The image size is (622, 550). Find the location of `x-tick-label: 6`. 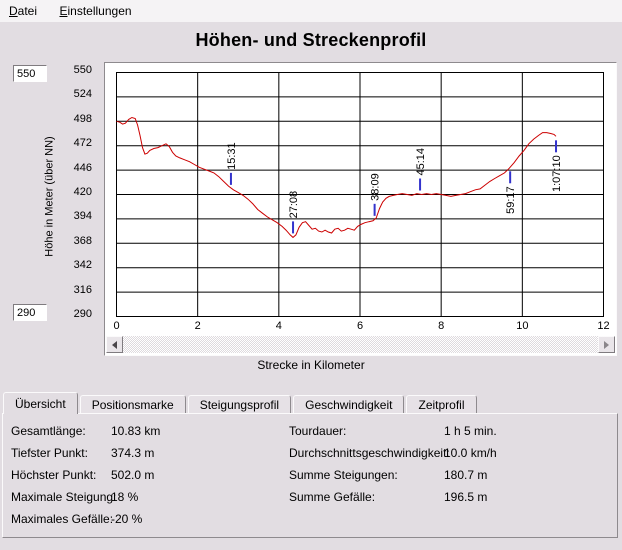

x-tick-label: 6 is located at coordinates (360, 326).